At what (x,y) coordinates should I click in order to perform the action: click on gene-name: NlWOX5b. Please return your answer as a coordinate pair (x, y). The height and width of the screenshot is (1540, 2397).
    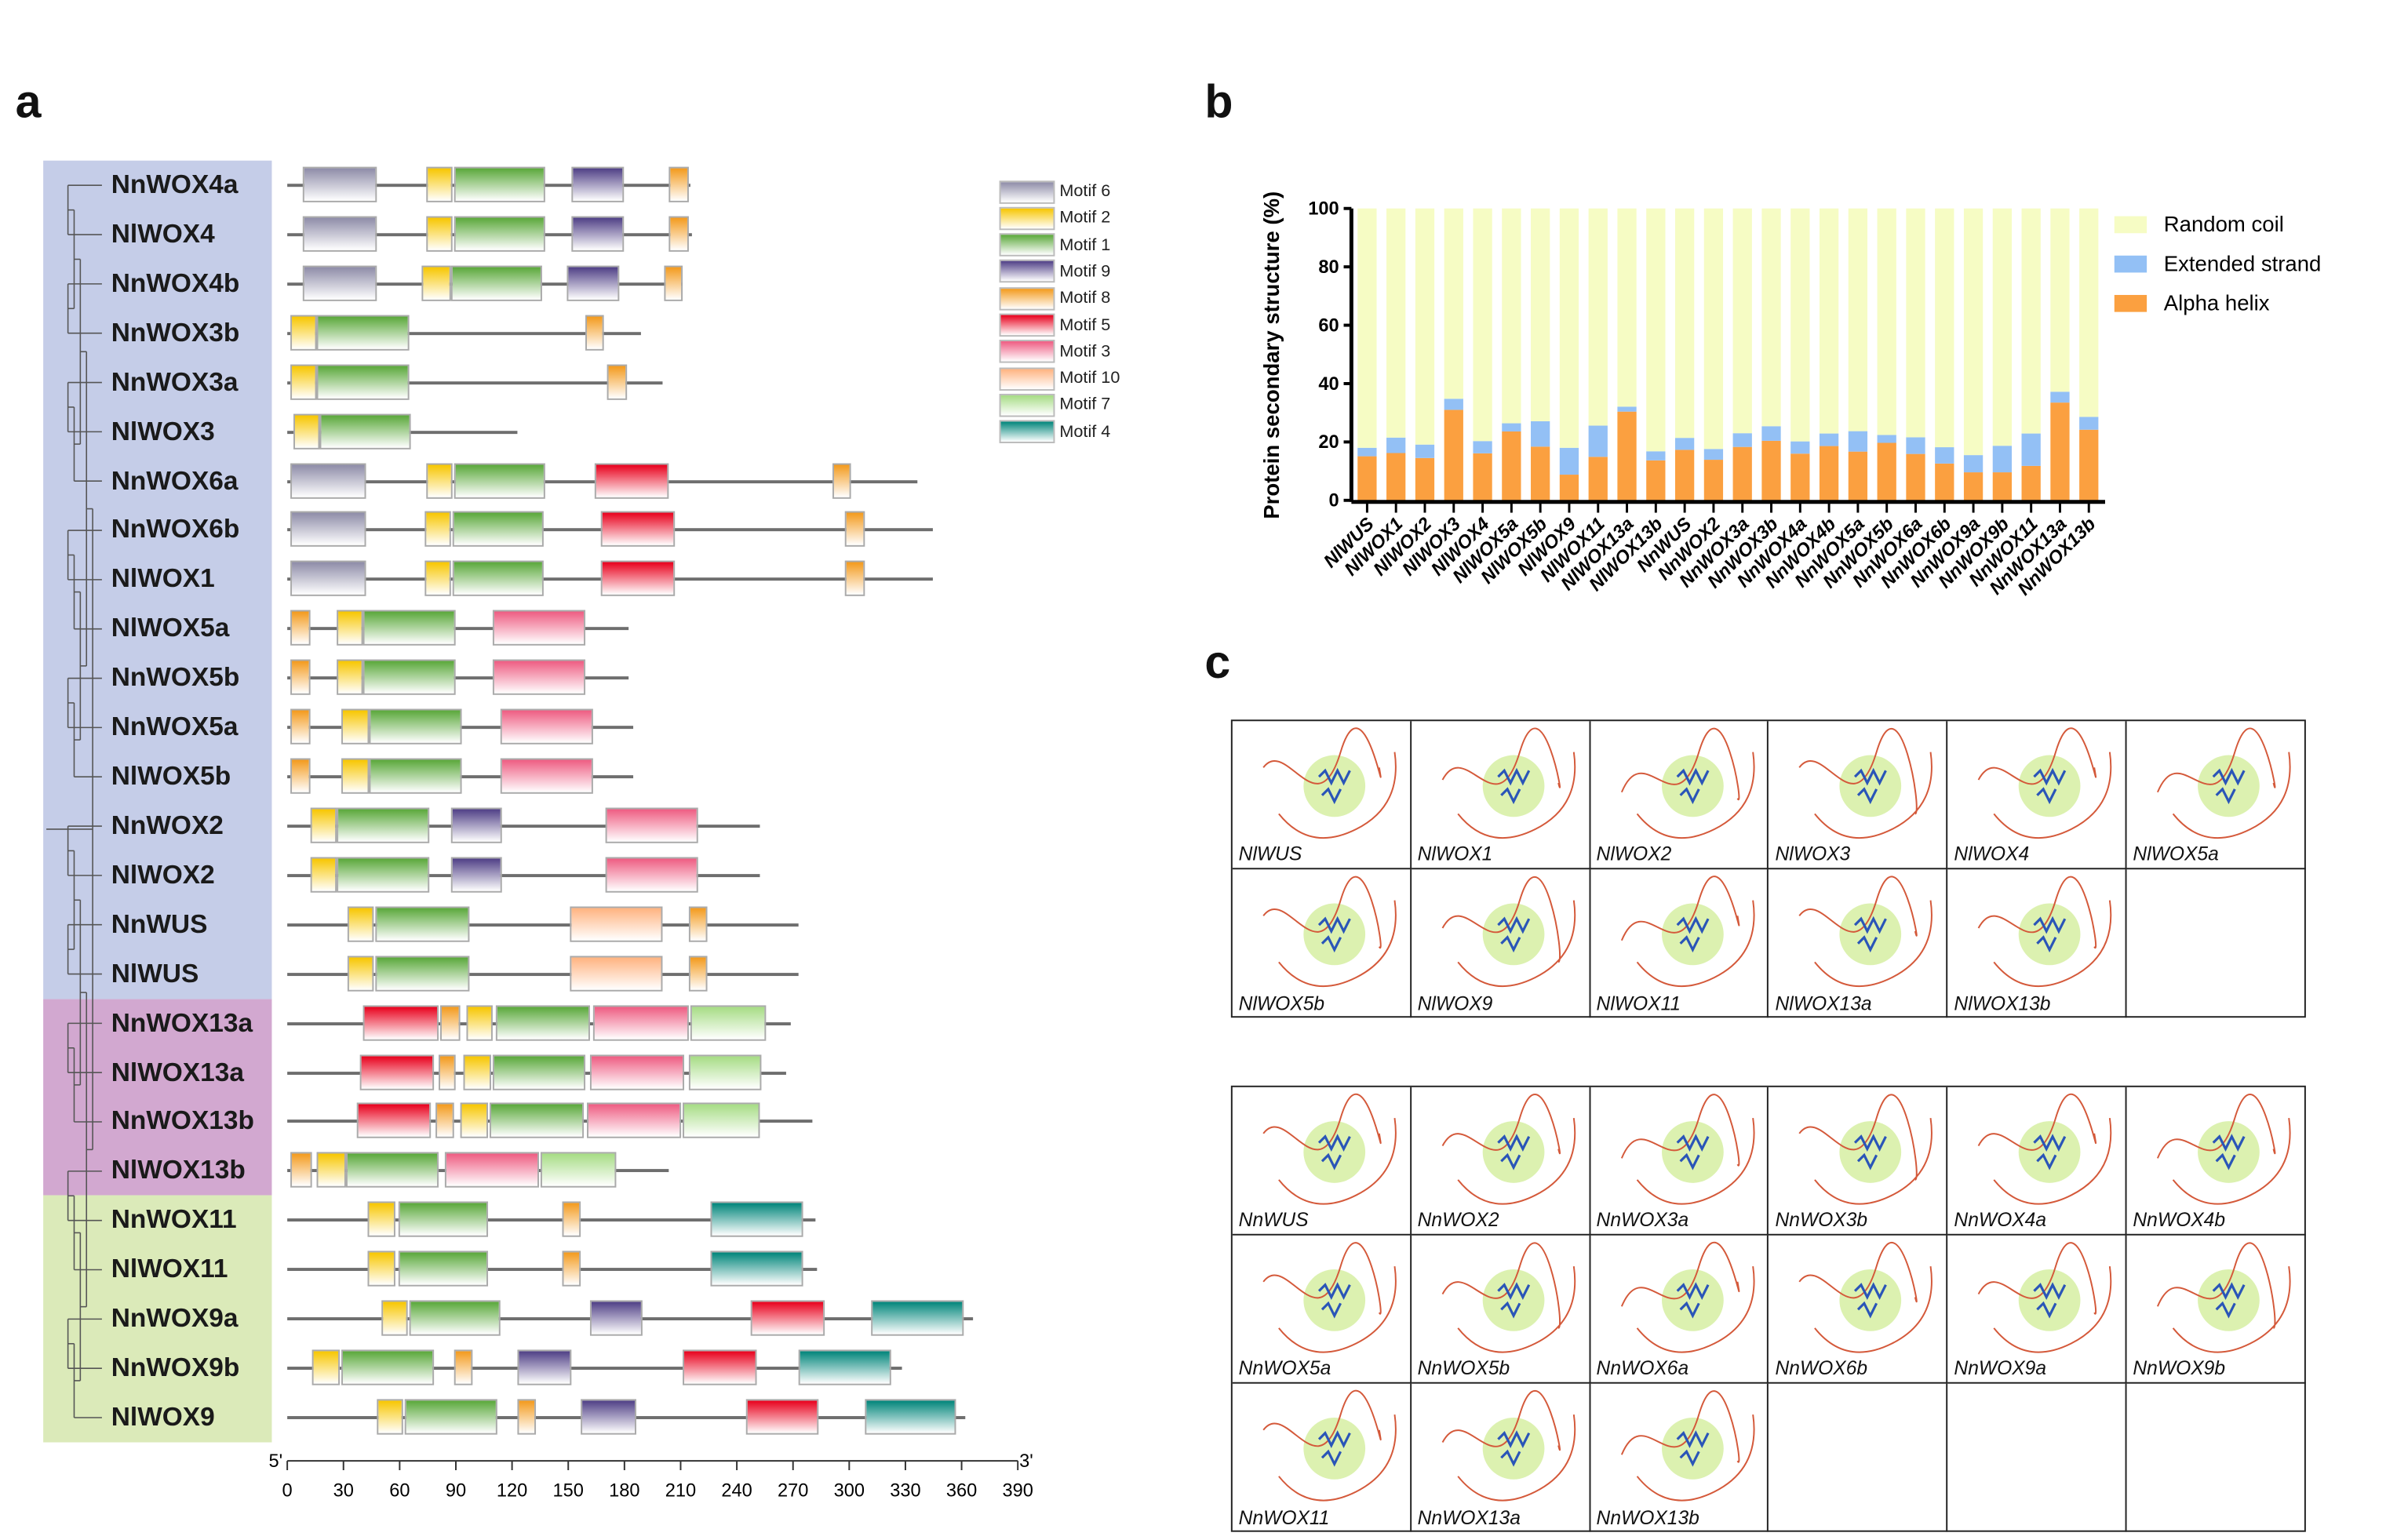
    Looking at the image, I should click on (171, 776).